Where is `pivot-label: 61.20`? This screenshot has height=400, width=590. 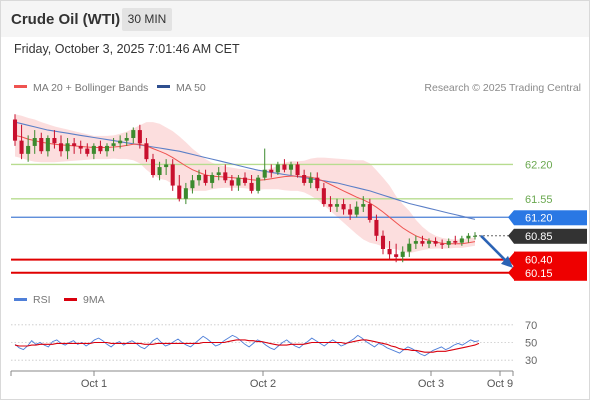
pivot-label: 61.20 is located at coordinates (539, 218).